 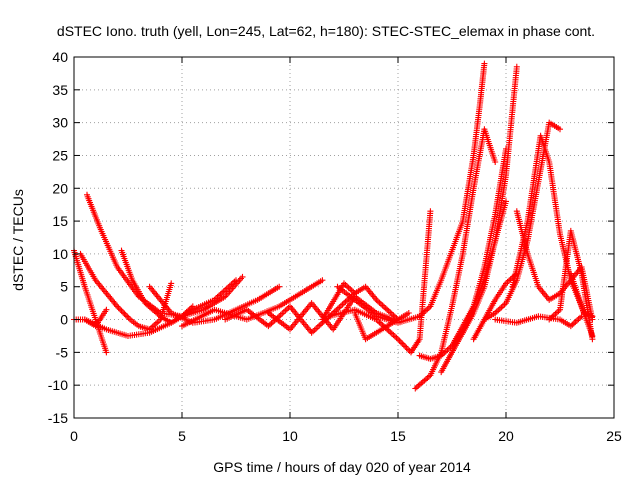 What do you see at coordinates (506, 436) in the screenshot?
I see `x-tick-label: 20` at bounding box center [506, 436].